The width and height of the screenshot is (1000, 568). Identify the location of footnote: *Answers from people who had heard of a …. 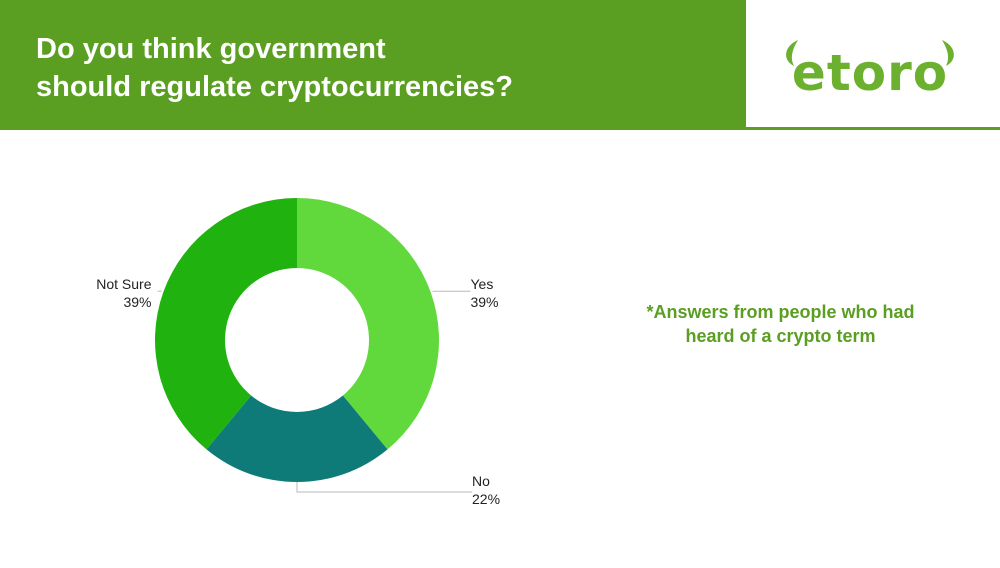
(780, 324).